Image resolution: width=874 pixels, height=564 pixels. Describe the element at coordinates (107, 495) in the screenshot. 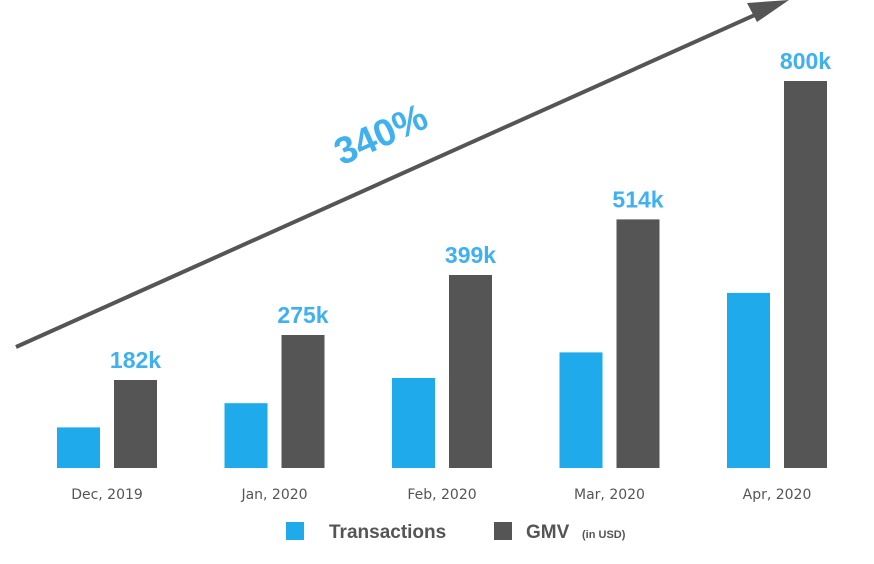

I see `x-tick-label-0: Dec, 2019` at that location.